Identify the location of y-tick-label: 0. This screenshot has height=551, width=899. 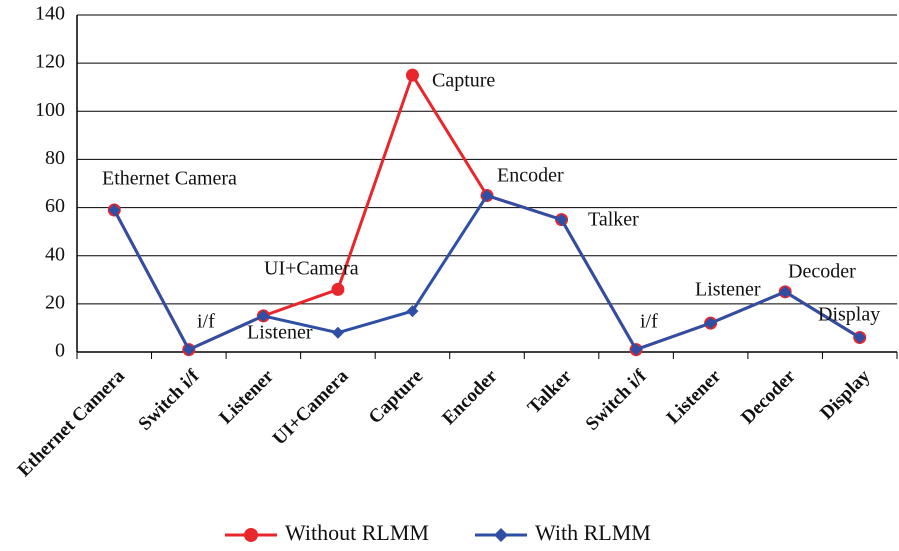
(60, 351).